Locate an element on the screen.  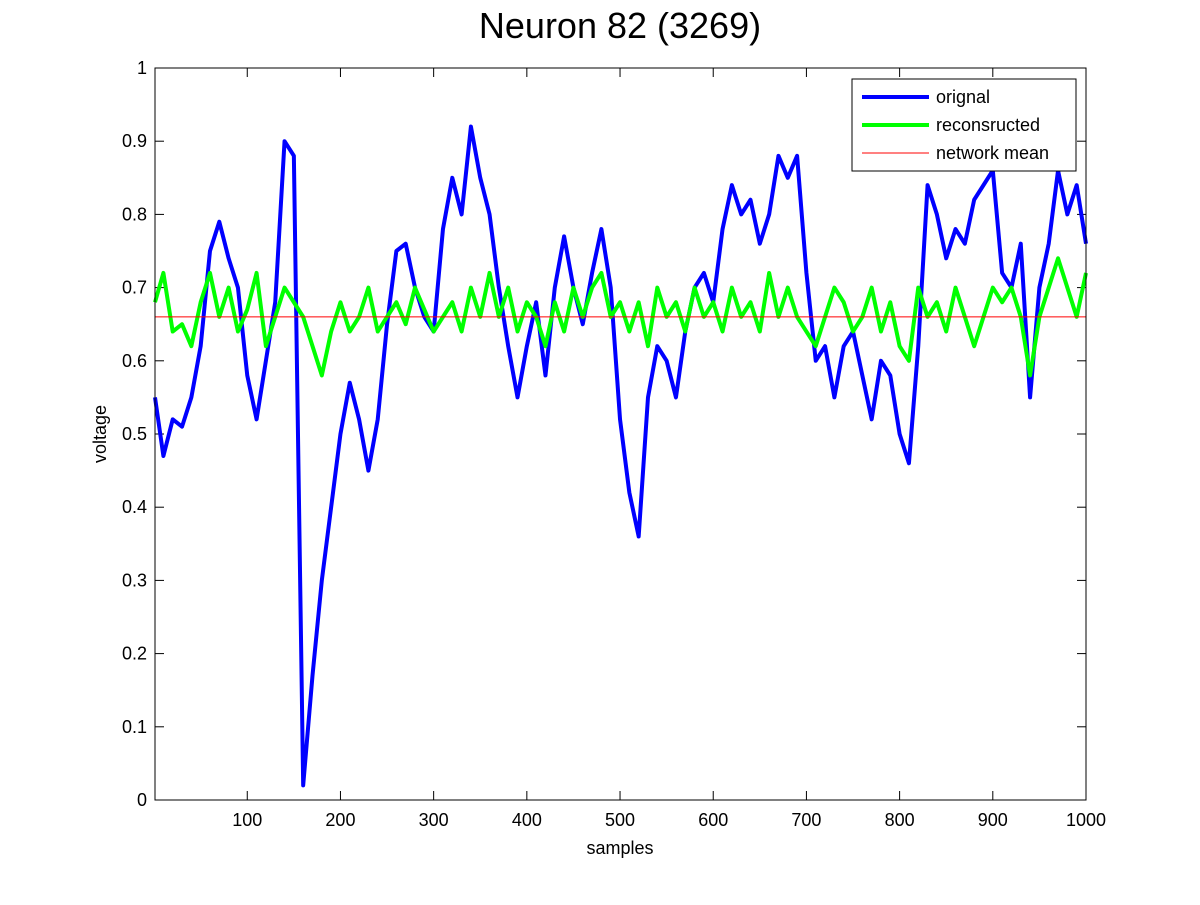
legend-label: reconsructed is located at coordinates (988, 125).